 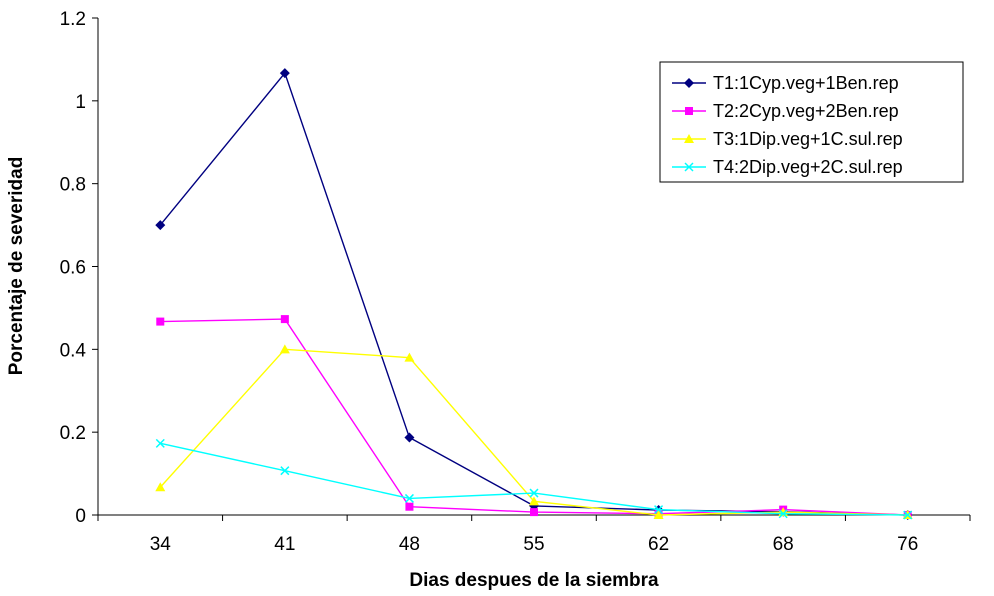 I want to click on y-tick-label: 0.6, so click(x=73, y=268).